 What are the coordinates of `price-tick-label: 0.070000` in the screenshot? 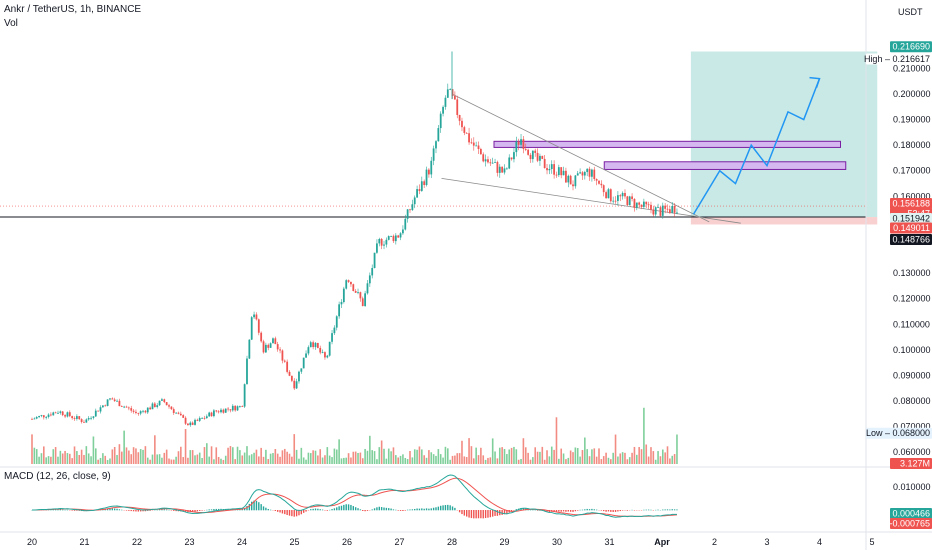 It's located at (912, 427).